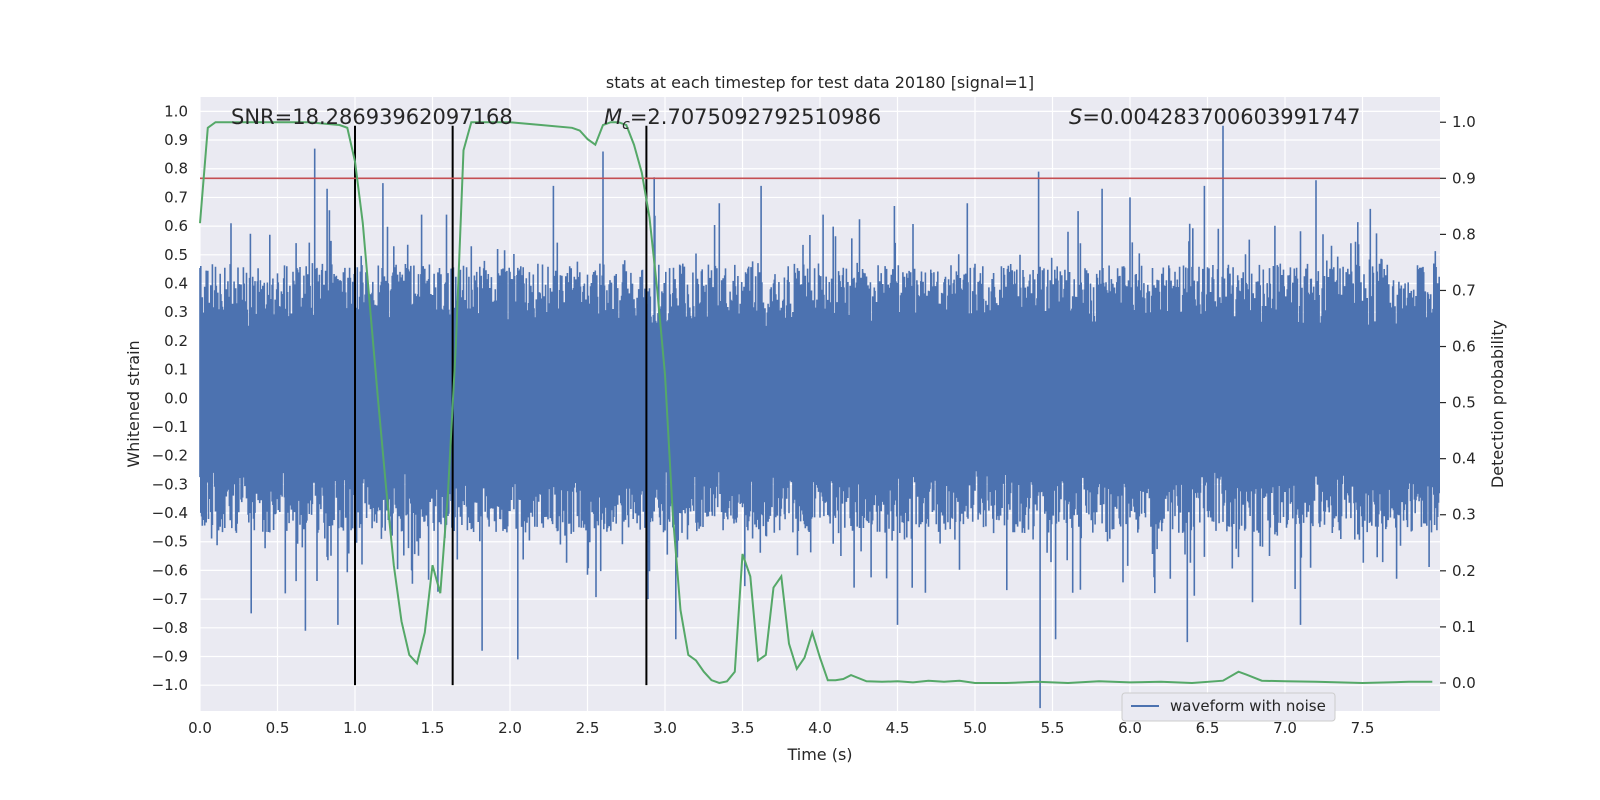 This screenshot has height=800, width=1600. I want to click on x-tick-label: 6.5, so click(1208, 728).